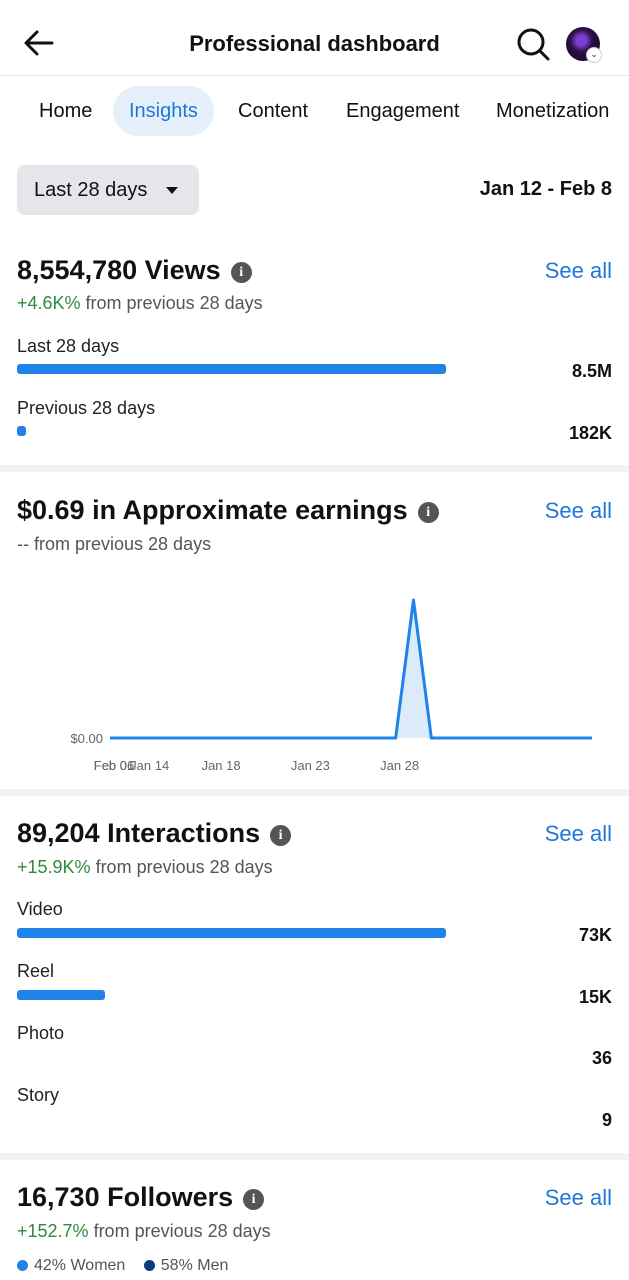  I want to click on views-row-value: 182K, so click(590, 433).